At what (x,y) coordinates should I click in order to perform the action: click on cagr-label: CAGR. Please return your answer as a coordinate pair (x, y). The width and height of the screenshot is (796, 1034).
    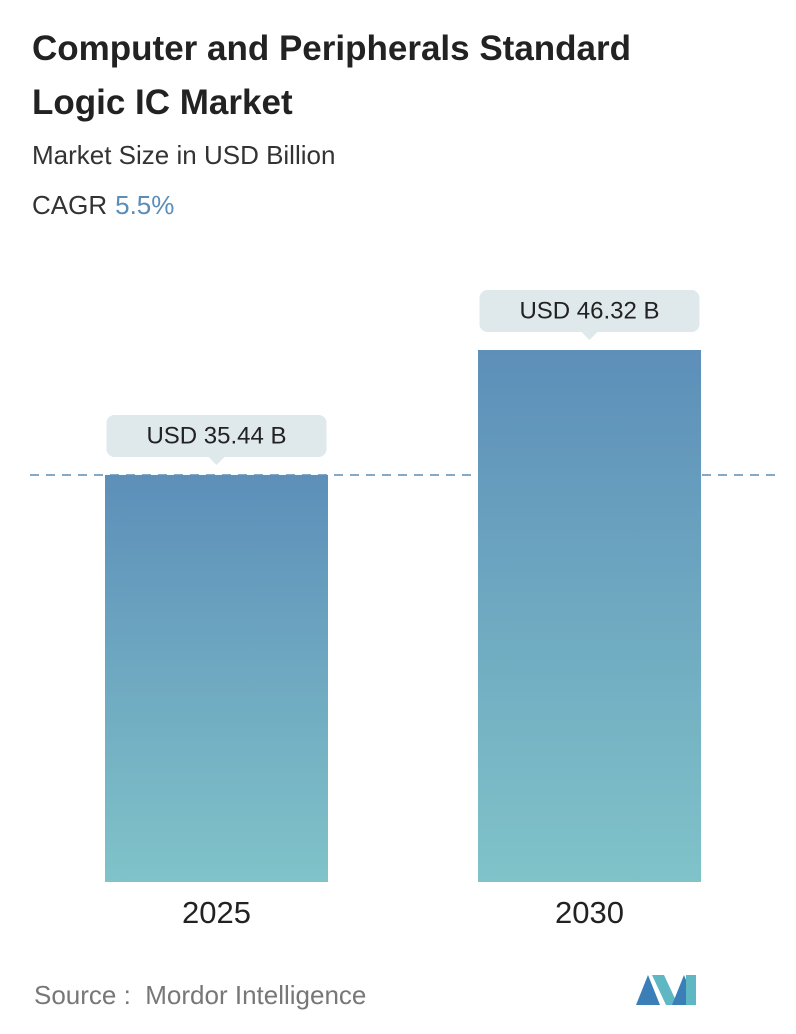
    Looking at the image, I should click on (70, 205).